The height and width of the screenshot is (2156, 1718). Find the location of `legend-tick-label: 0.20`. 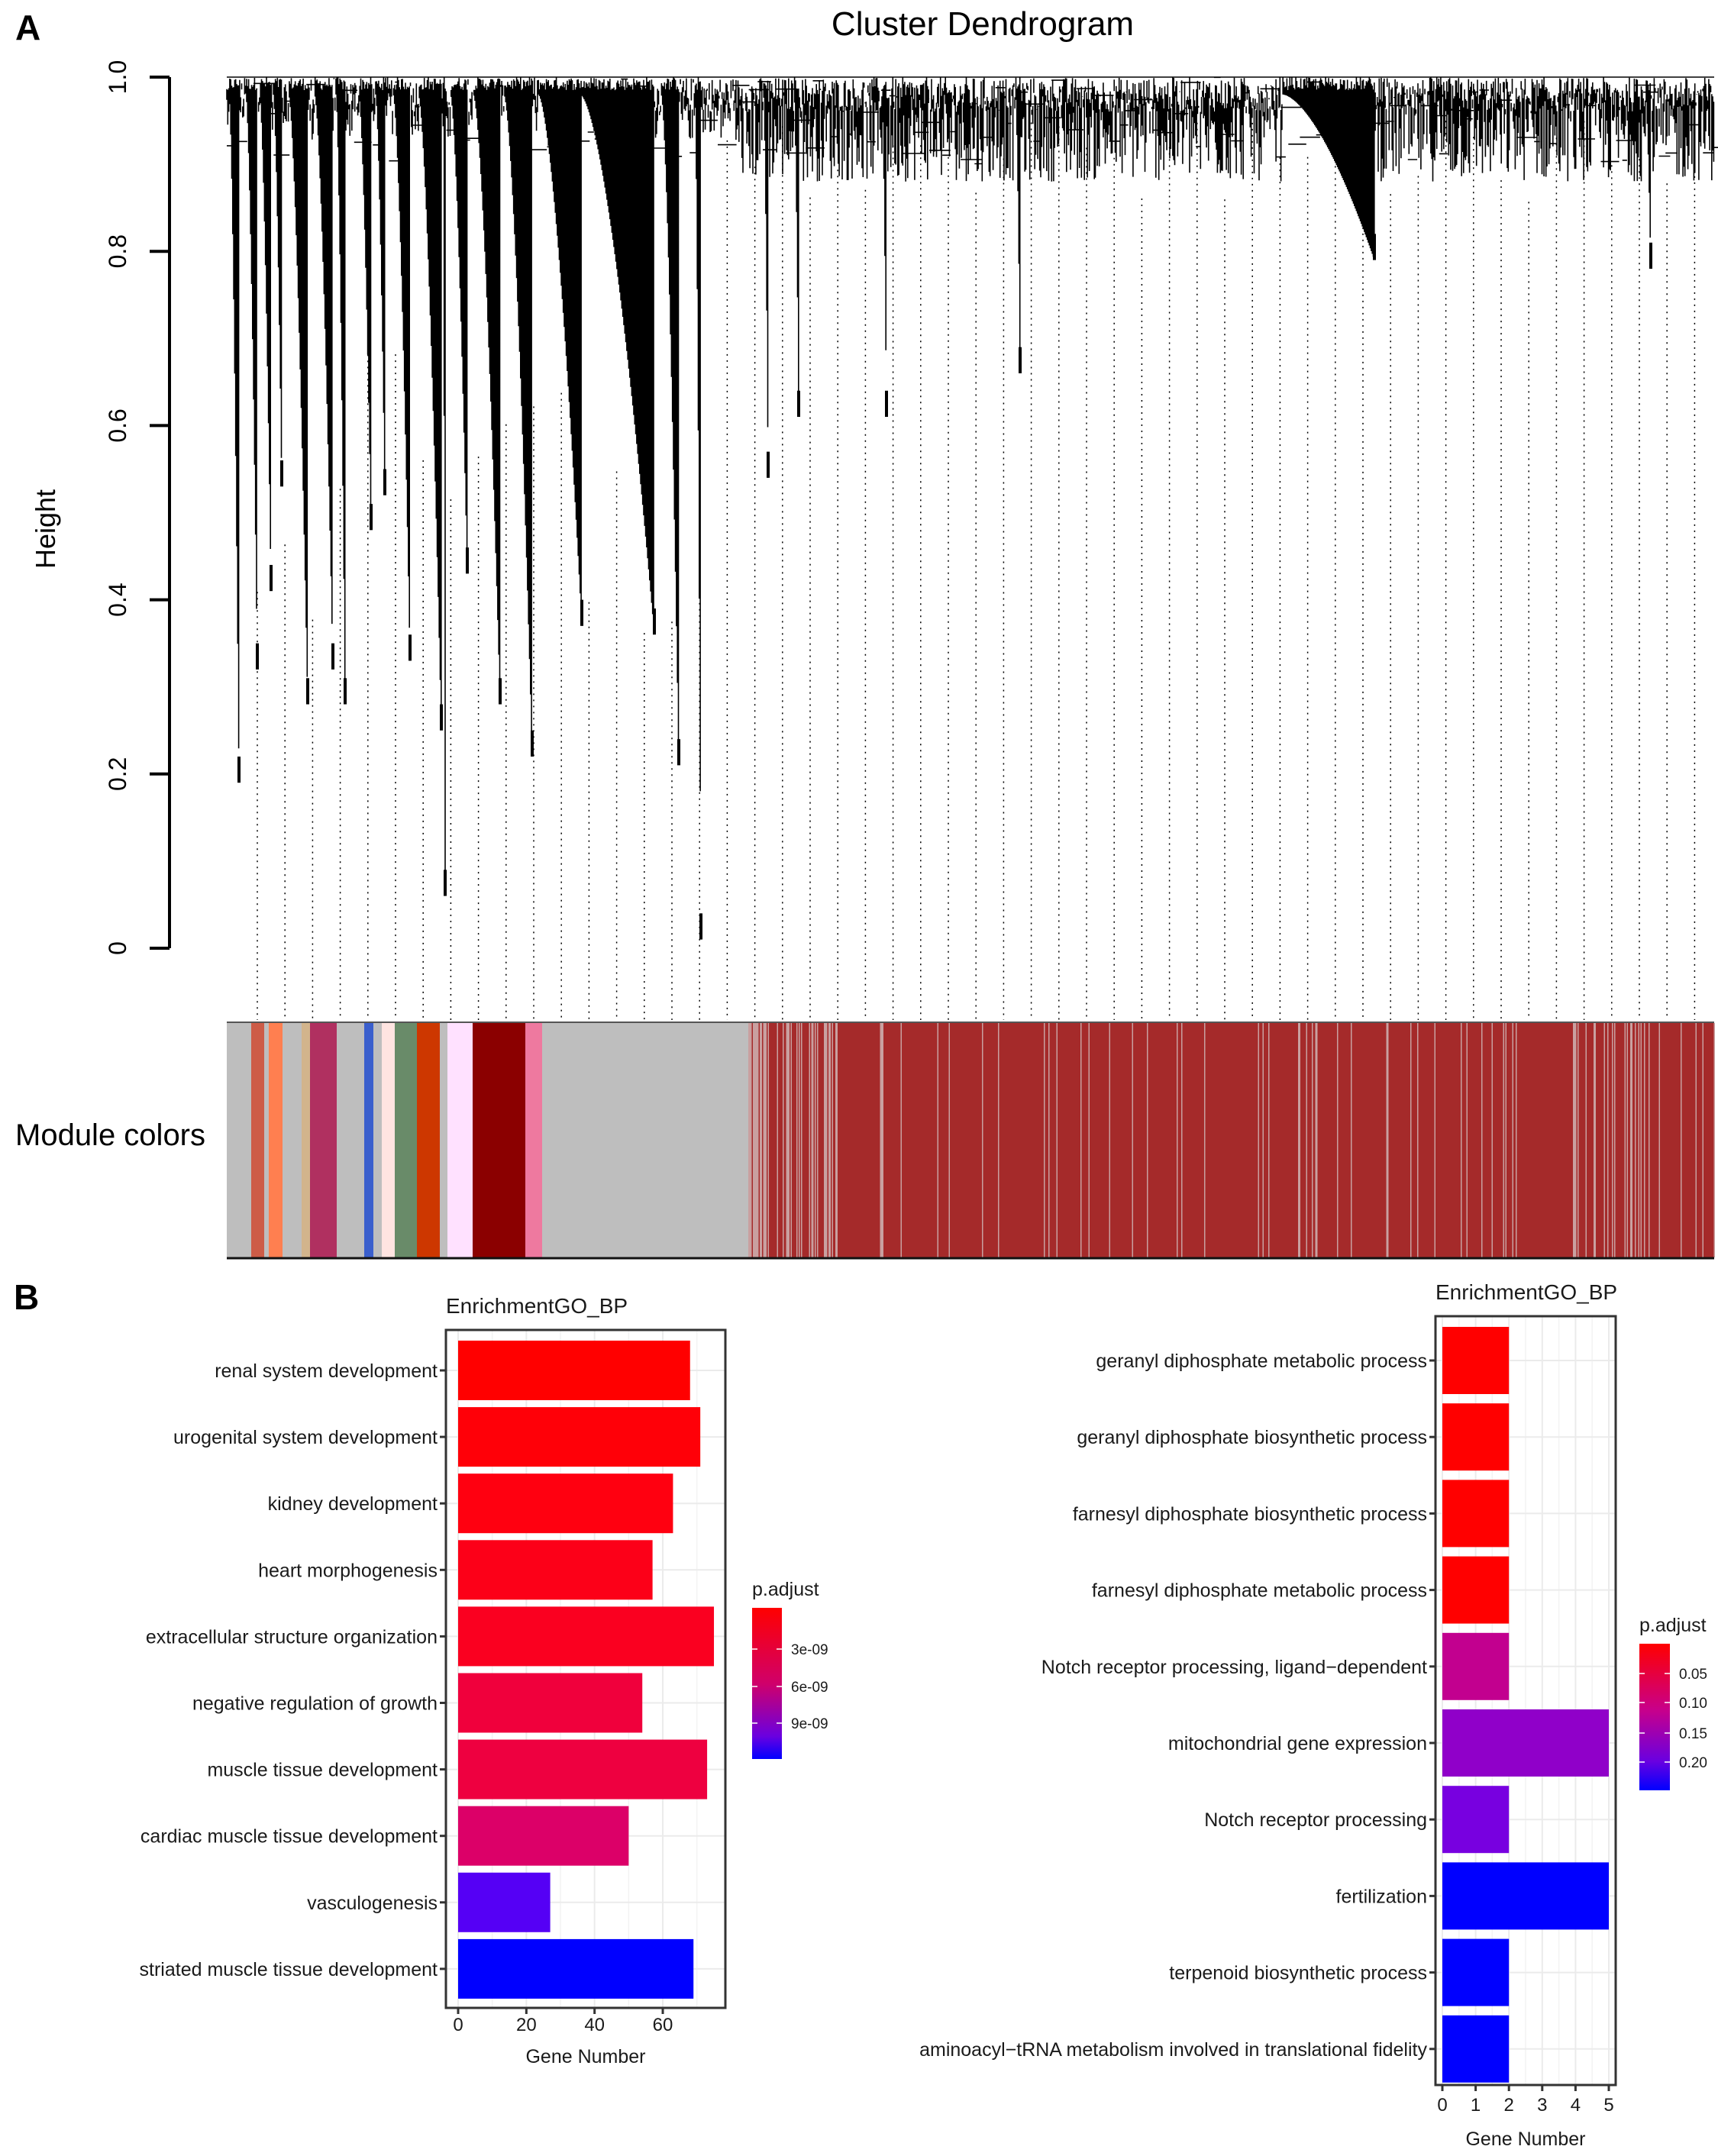

legend-tick-label: 0.20 is located at coordinates (1693, 1763).